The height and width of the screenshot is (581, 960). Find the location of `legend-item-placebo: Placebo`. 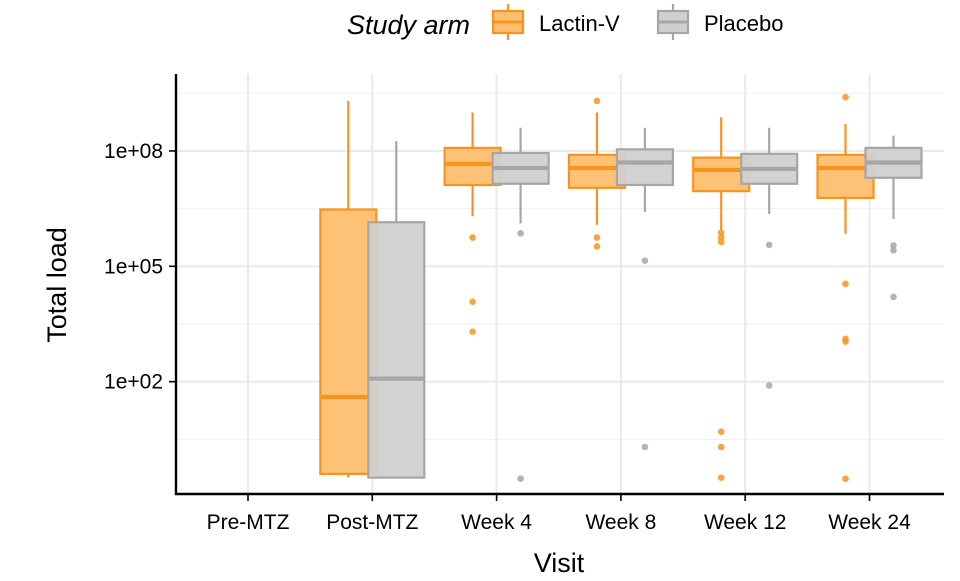

legend-item-placebo: Placebo is located at coordinates (720, 22).